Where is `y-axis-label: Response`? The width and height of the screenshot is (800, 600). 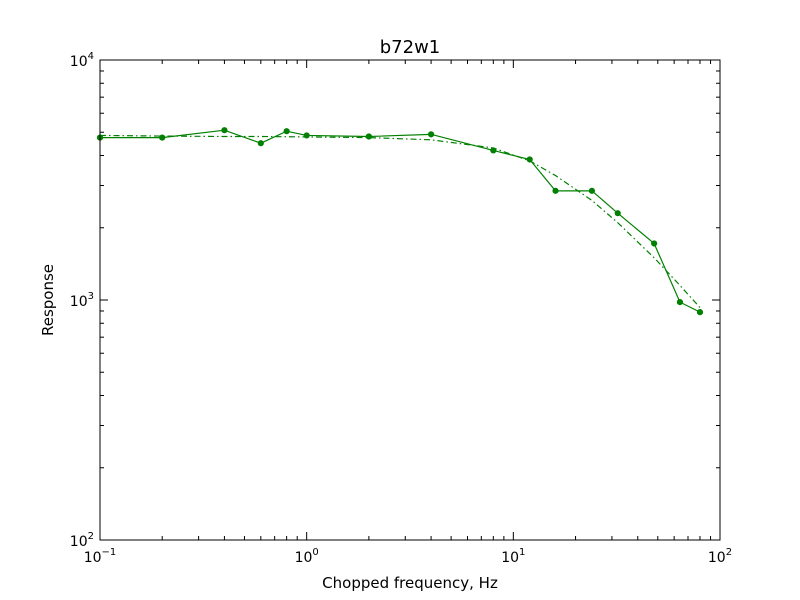 y-axis-label: Response is located at coordinates (48, 300).